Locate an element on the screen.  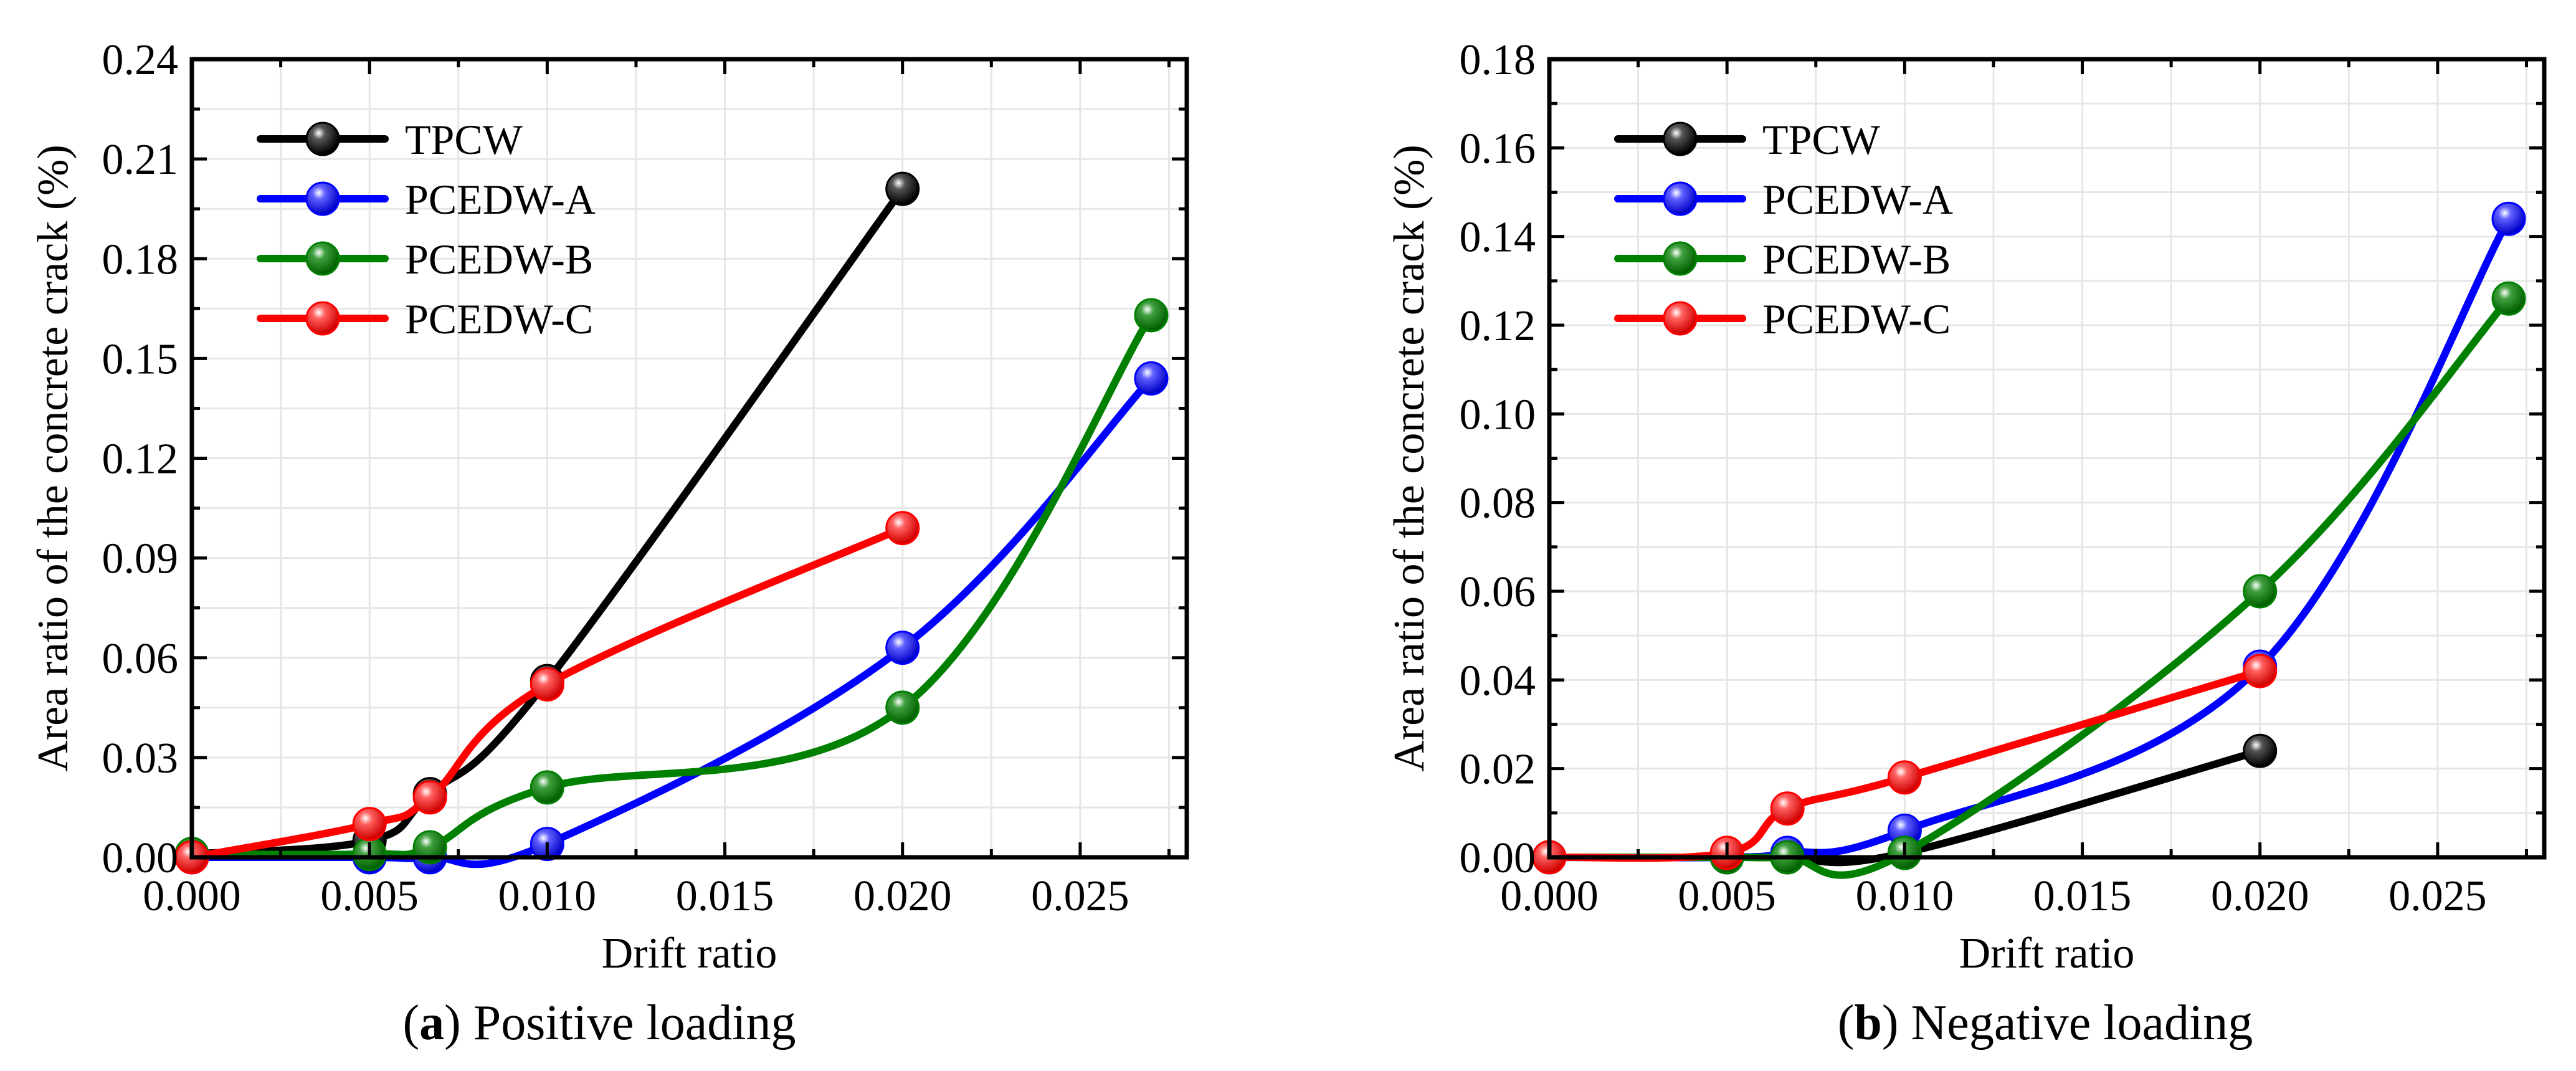
y-tick-label: 0.24 is located at coordinates (140, 60).